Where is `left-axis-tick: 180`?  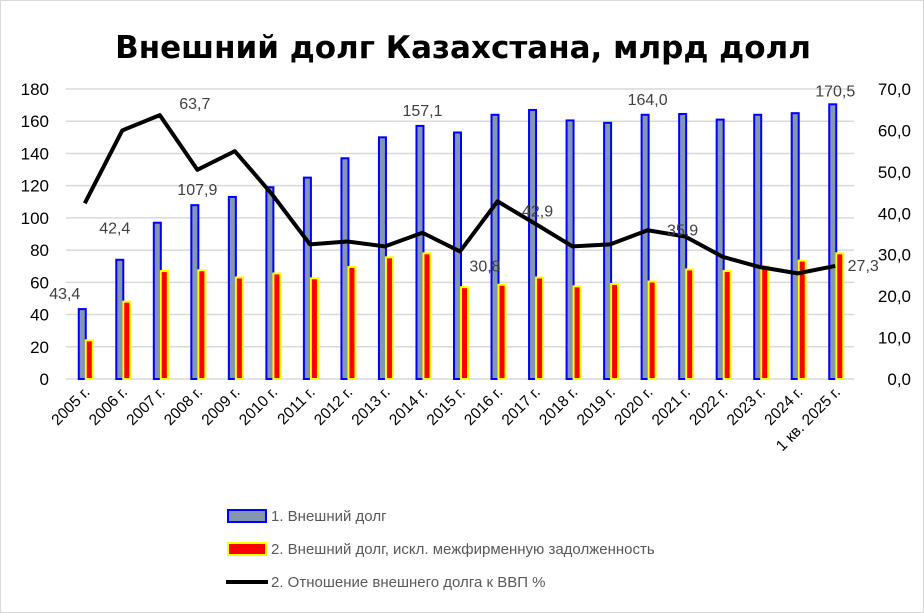
left-axis-tick: 180 is located at coordinates (35, 89).